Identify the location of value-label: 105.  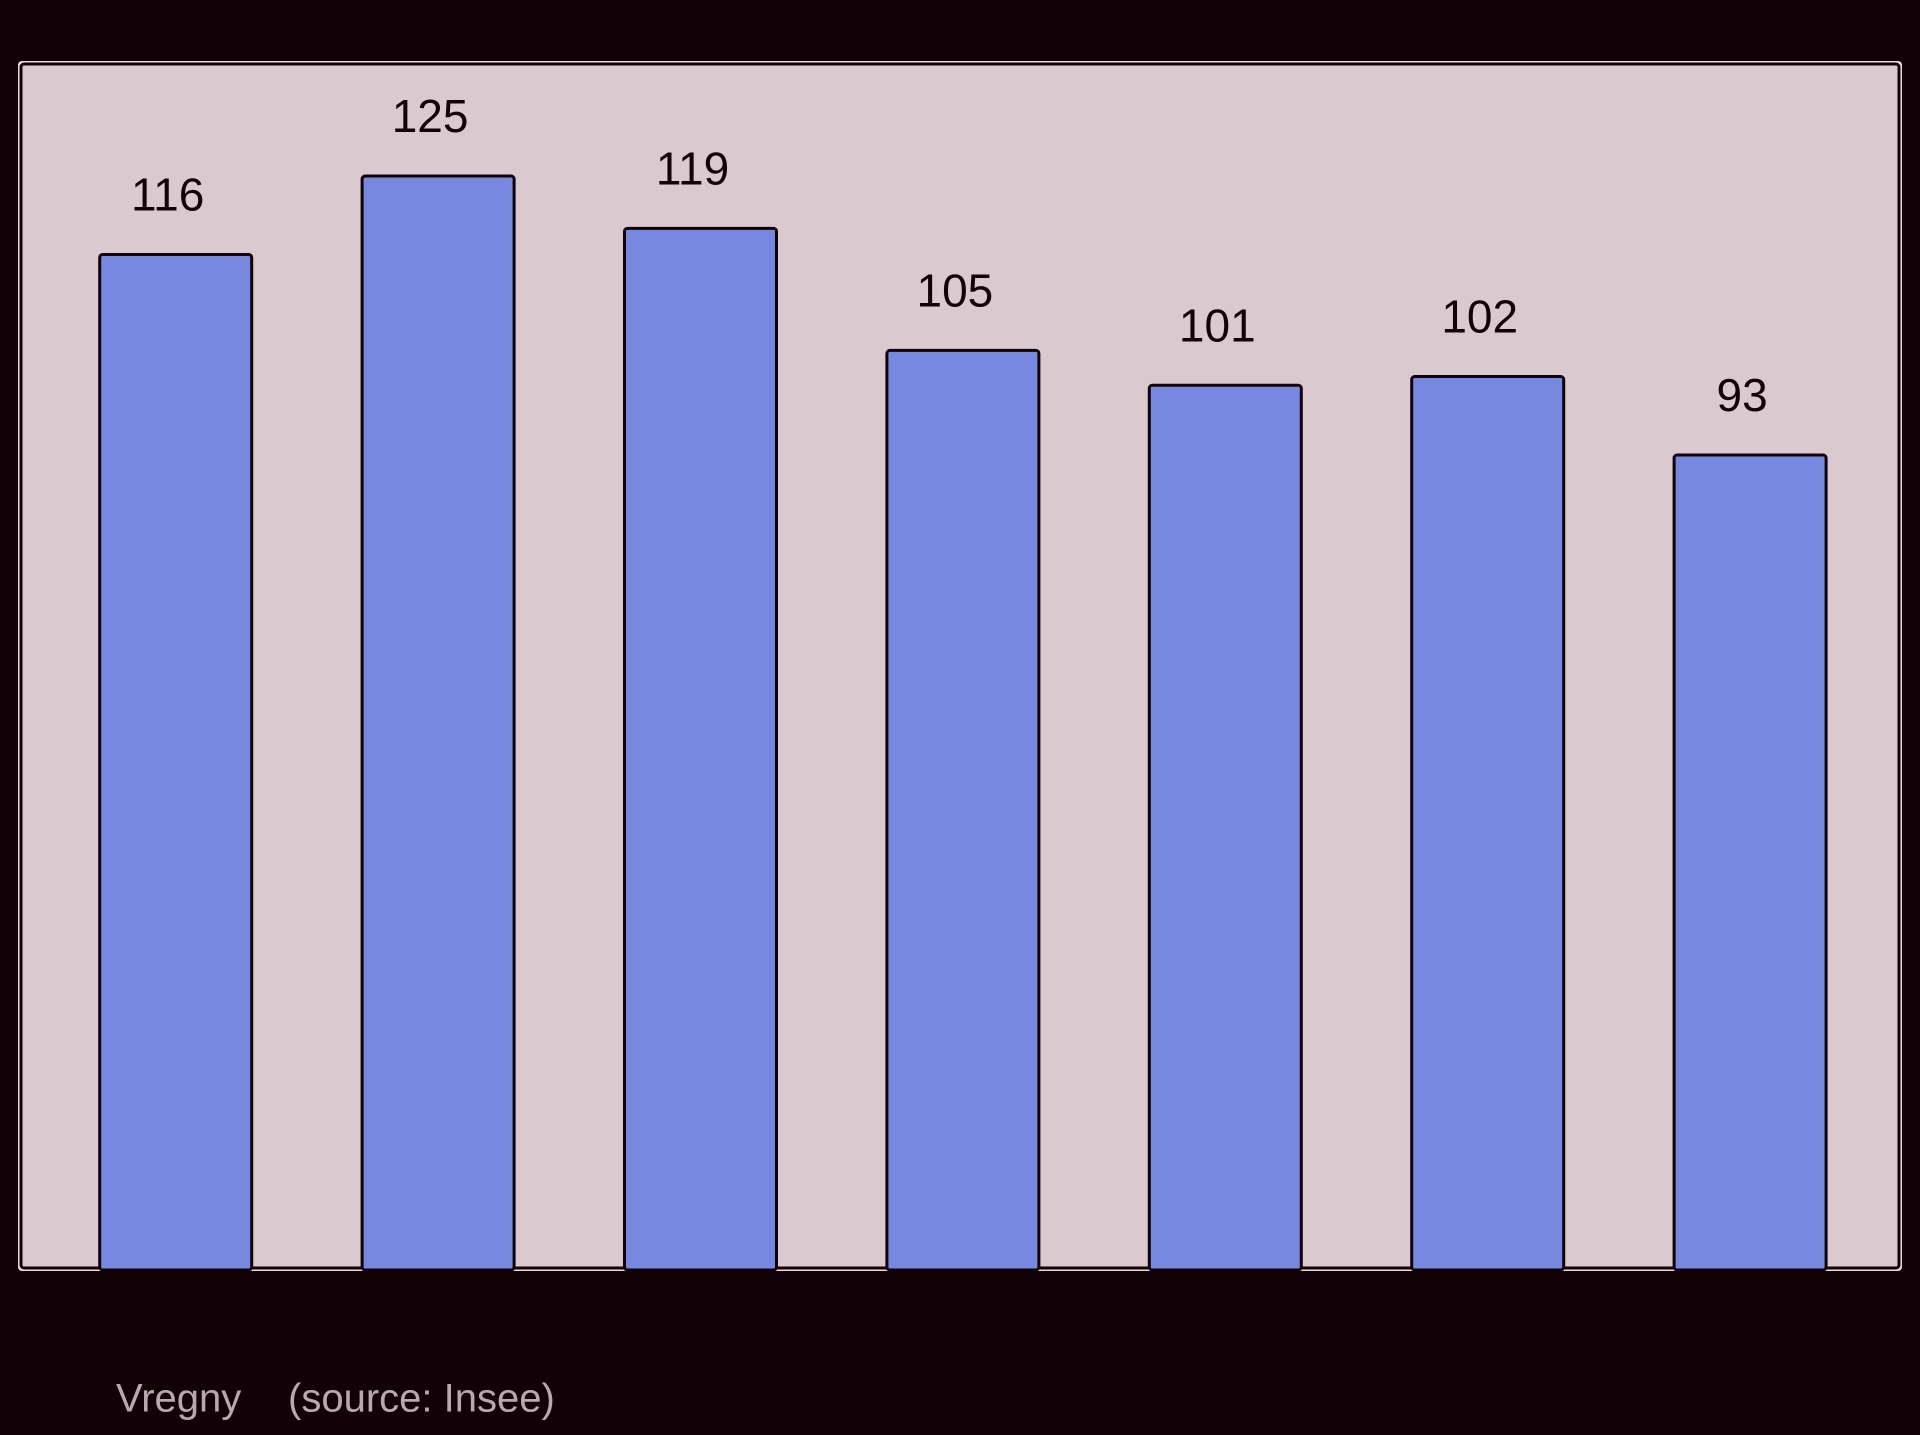
(955, 291).